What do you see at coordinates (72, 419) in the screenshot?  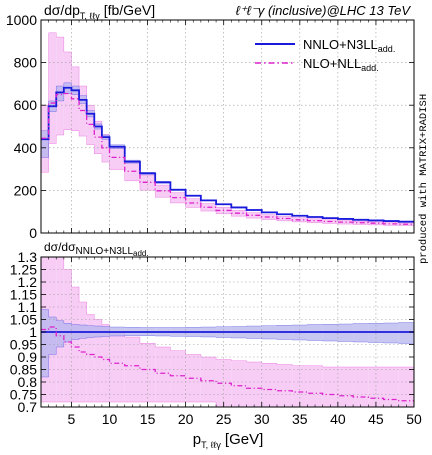 I see `ratio-xtick-label: 5` at bounding box center [72, 419].